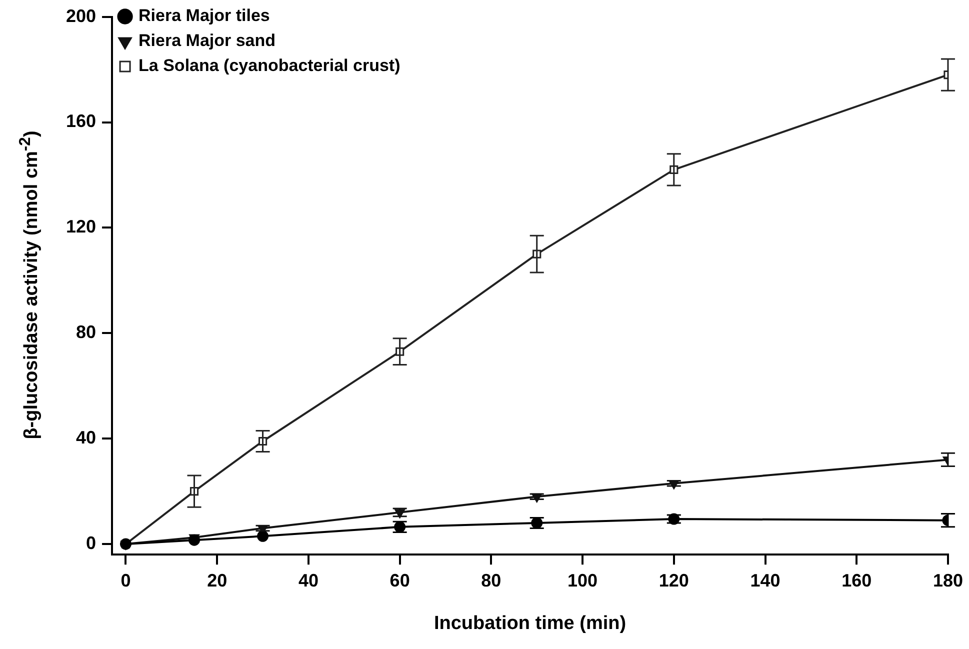  What do you see at coordinates (400, 580) in the screenshot?
I see `x-tick-label: 60` at bounding box center [400, 580].